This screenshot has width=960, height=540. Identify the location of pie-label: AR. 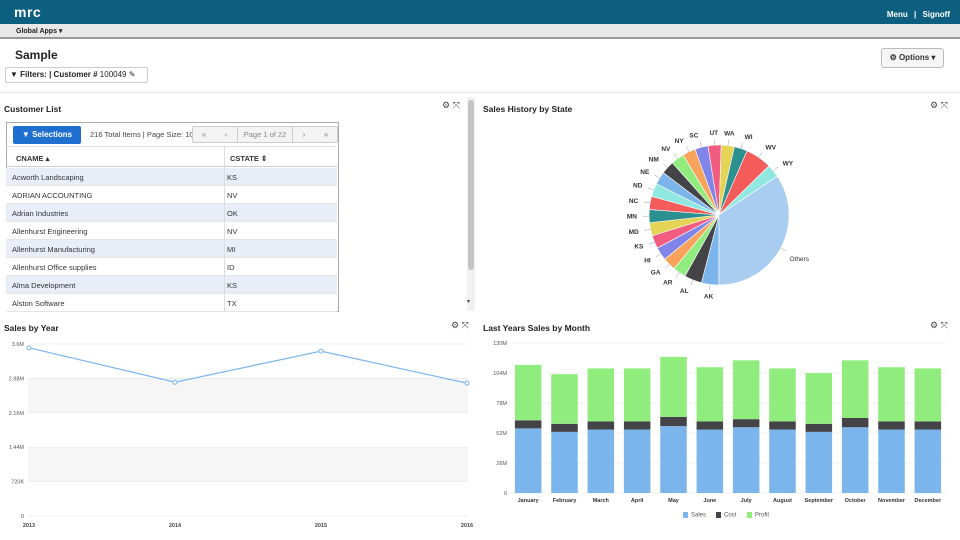
(668, 283).